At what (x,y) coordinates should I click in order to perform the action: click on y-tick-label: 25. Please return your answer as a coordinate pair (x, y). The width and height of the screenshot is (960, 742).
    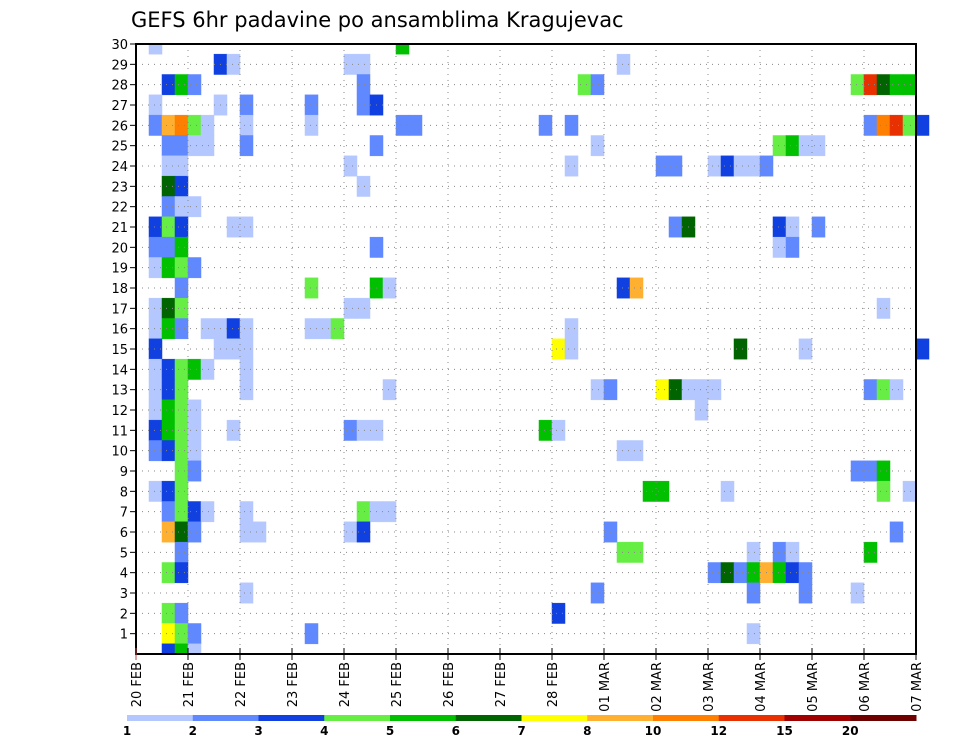
    Looking at the image, I should click on (119, 147).